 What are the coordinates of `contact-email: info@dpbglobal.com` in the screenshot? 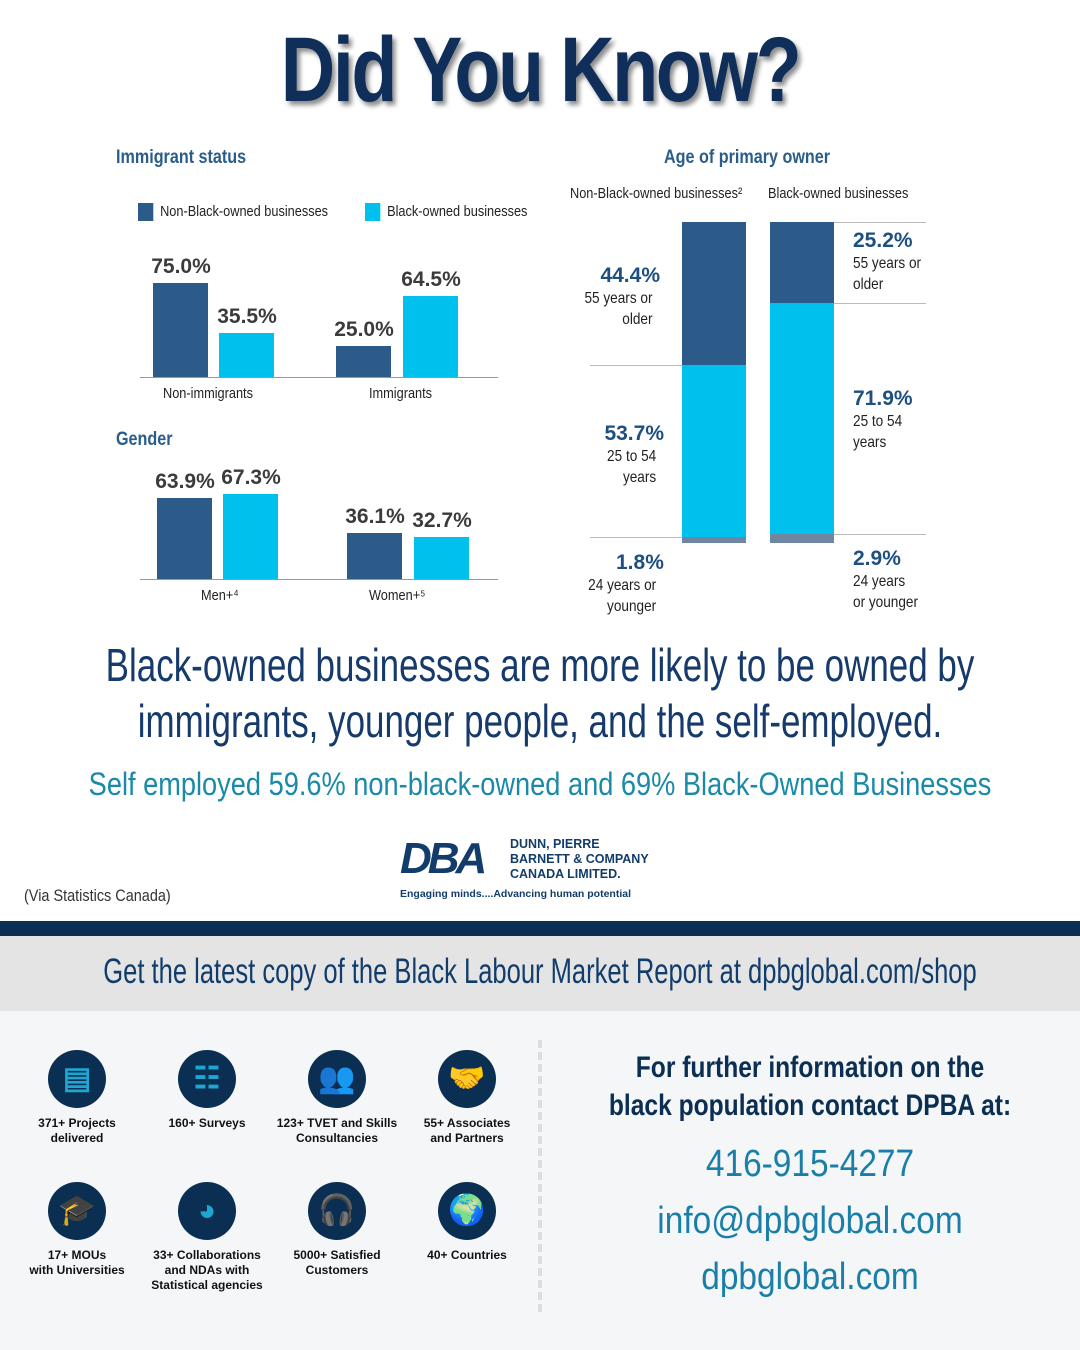 It's located at (810, 1221).